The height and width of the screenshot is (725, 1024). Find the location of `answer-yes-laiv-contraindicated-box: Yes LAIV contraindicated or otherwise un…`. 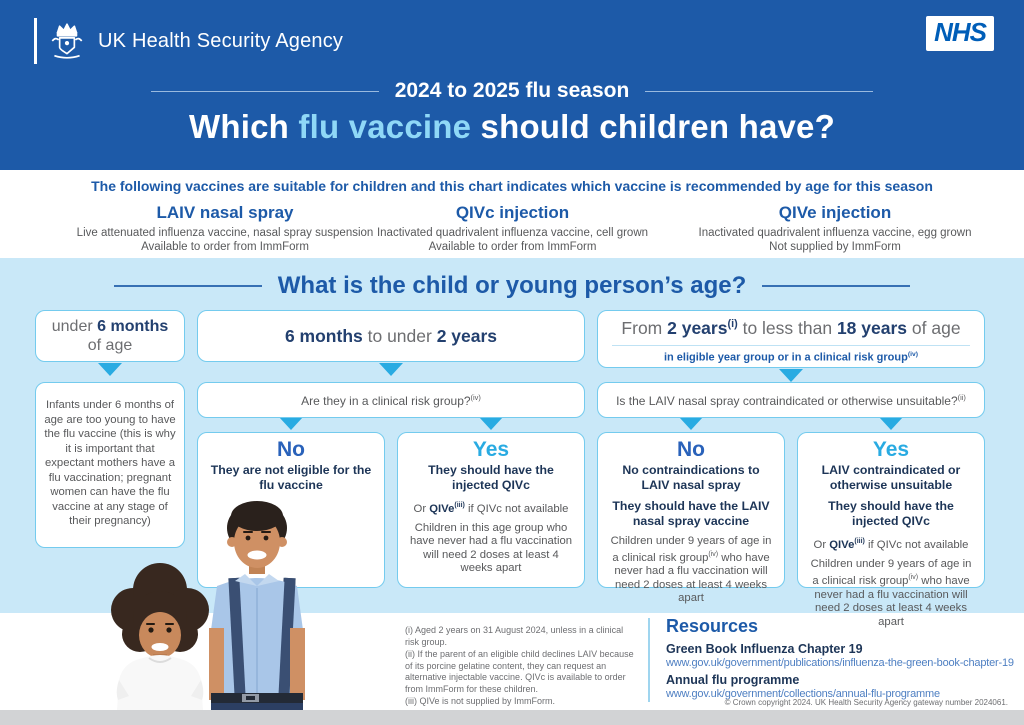

answer-yes-laiv-contraindicated-box: Yes LAIV contraindicated or otherwise un… is located at coordinates (891, 530).